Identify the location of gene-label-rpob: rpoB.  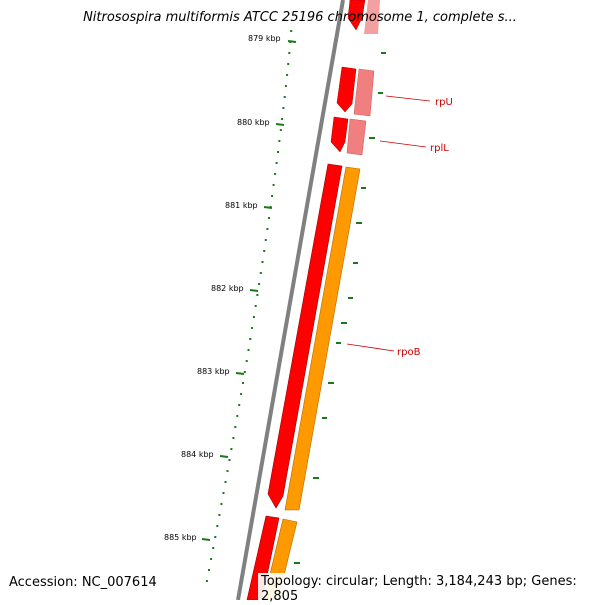
(383, 350).